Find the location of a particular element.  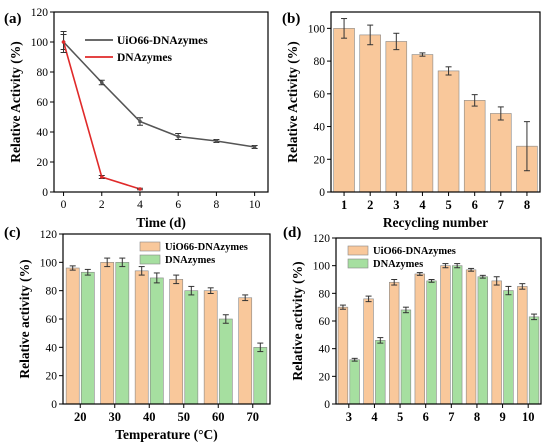

x-tick-label: 30 is located at coordinates (115, 417).